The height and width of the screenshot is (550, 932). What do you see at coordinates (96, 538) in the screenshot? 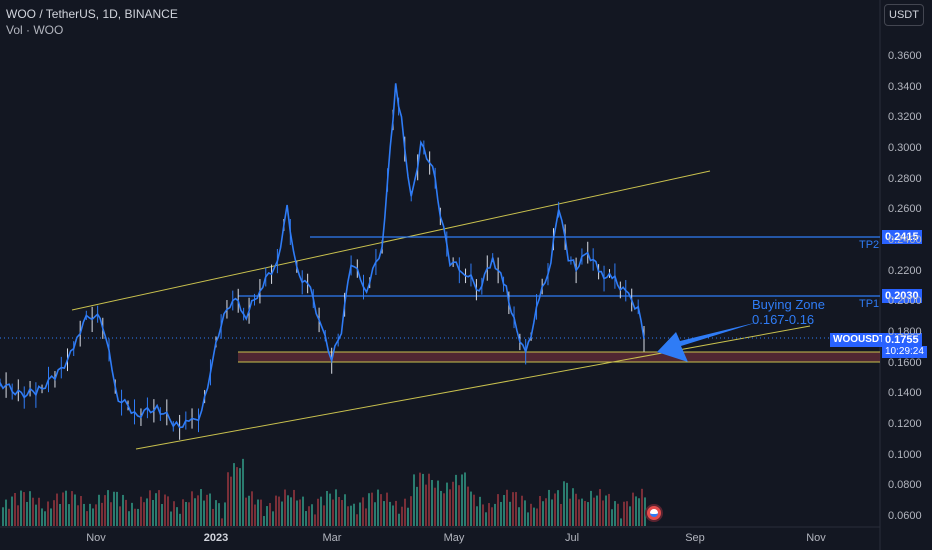
I see `time-tick-label: Nov` at bounding box center [96, 538].